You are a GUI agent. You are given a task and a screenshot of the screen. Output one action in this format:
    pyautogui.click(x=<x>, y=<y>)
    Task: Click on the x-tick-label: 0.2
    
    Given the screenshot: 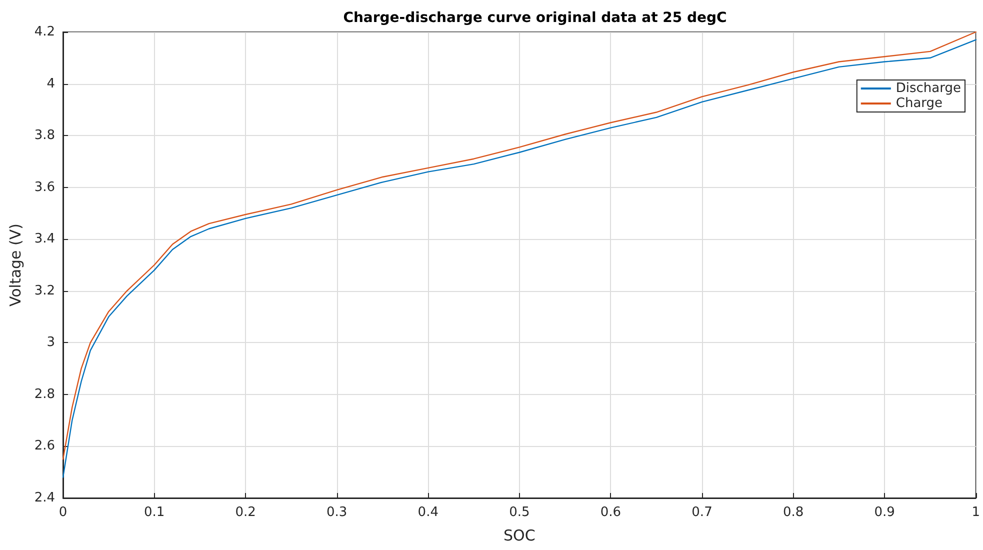 What is the action you would take?
    pyautogui.click(x=245, y=512)
    